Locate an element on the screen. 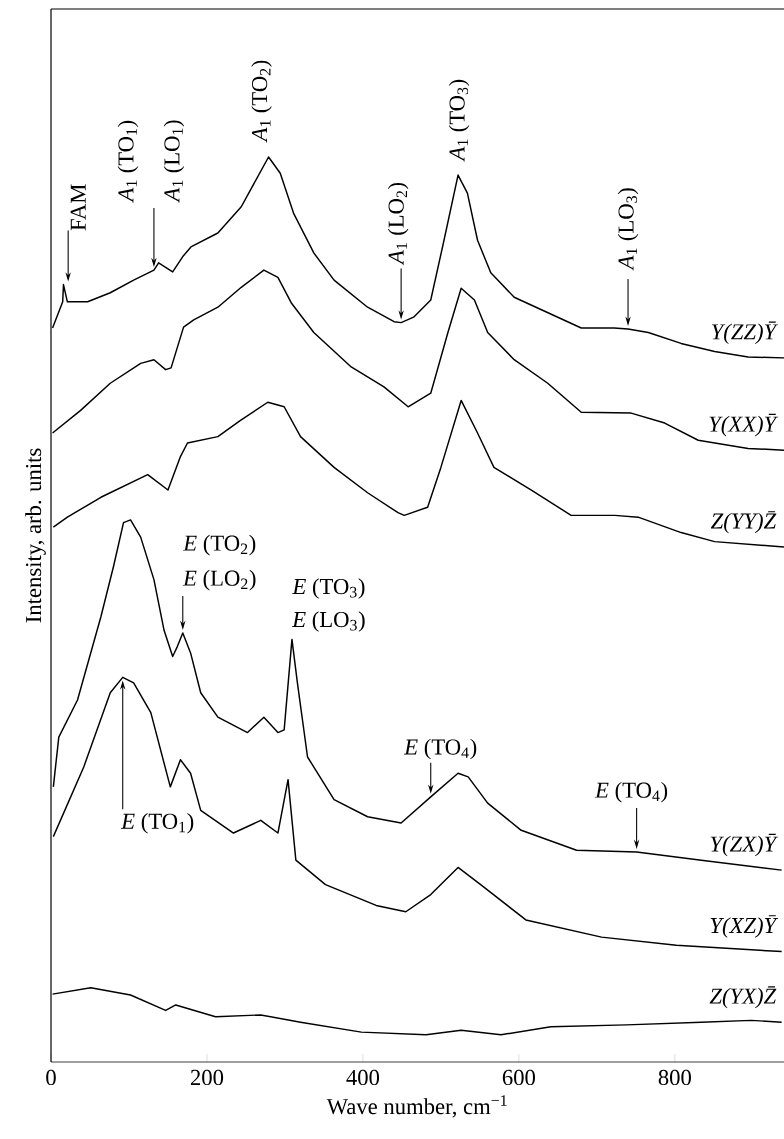 The width and height of the screenshot is (784, 1139). annotation: A$_{1}$ (TO$_{1}$) is located at coordinates (128, 161).